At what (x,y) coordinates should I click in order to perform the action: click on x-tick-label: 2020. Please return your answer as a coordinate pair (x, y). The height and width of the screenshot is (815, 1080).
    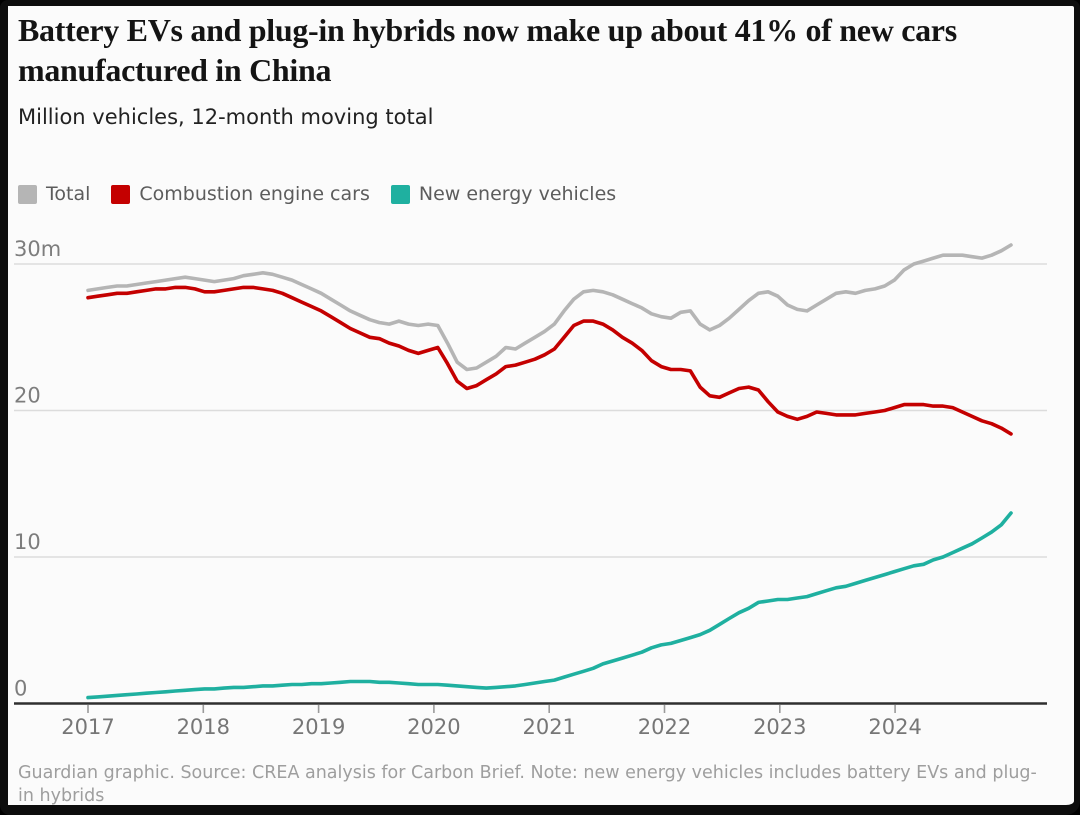
    Looking at the image, I should click on (433, 727).